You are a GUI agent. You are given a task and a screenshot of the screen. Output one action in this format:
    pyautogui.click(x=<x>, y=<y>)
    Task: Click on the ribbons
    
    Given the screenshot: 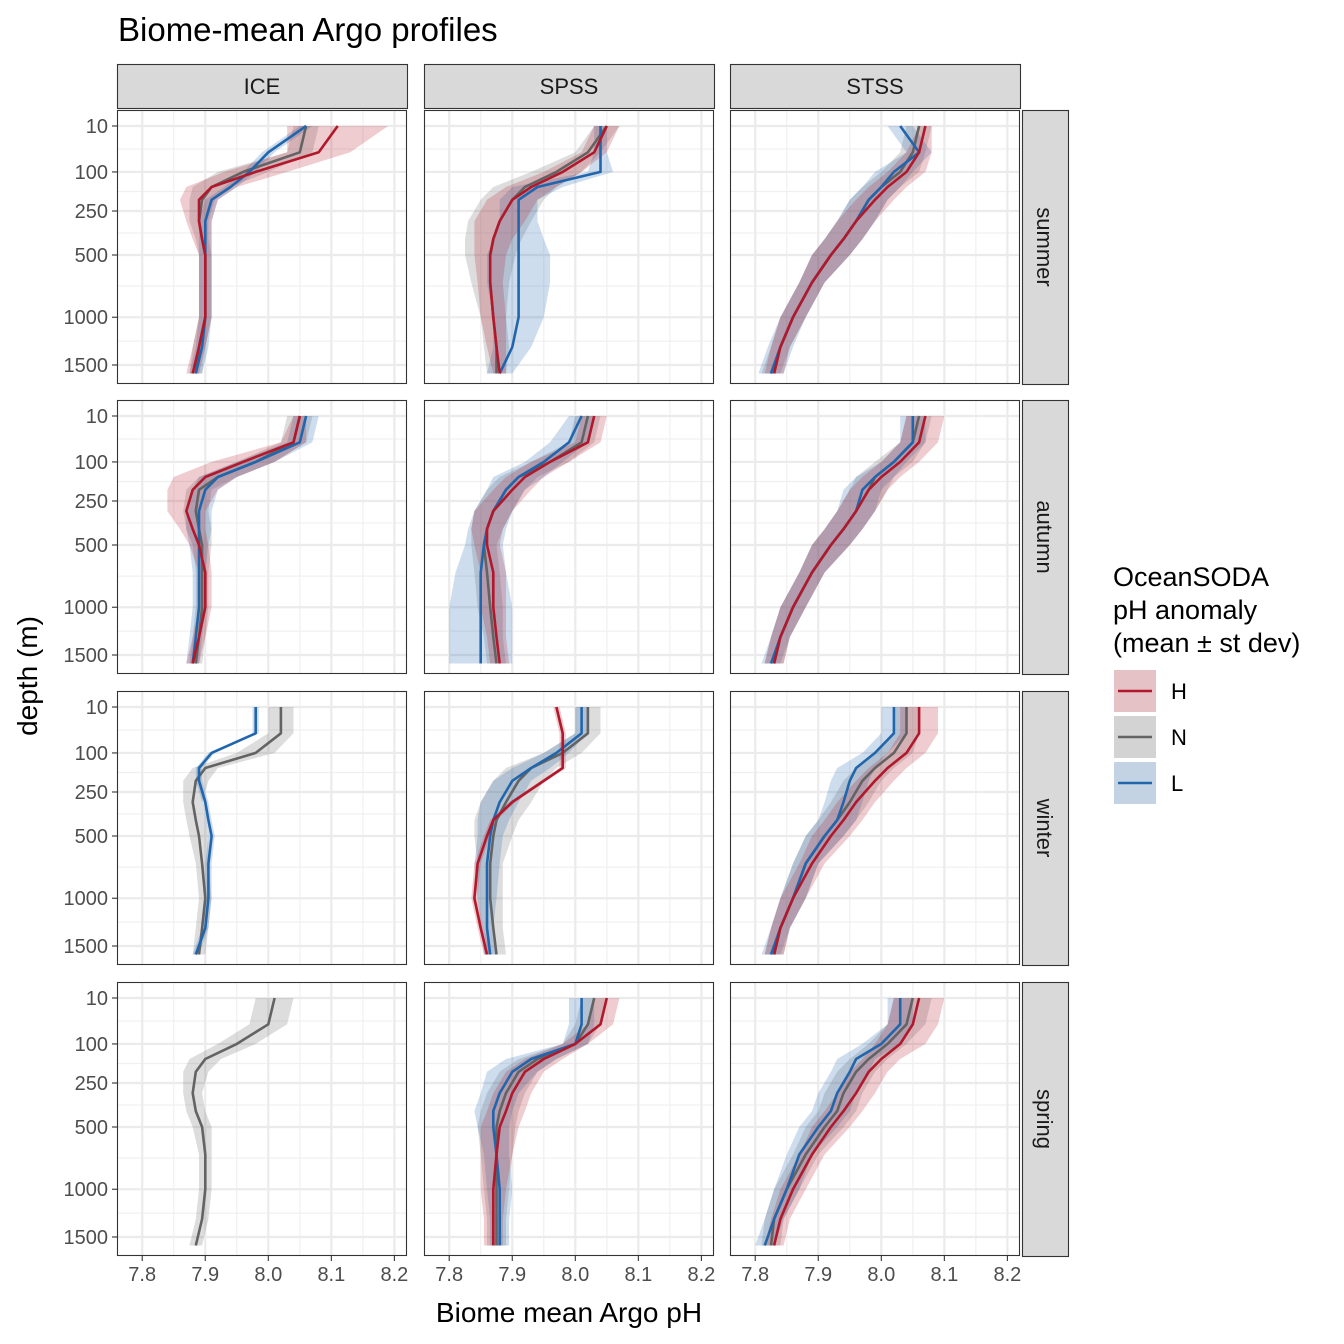 What is the action you would take?
    pyautogui.click(x=528, y=540)
    